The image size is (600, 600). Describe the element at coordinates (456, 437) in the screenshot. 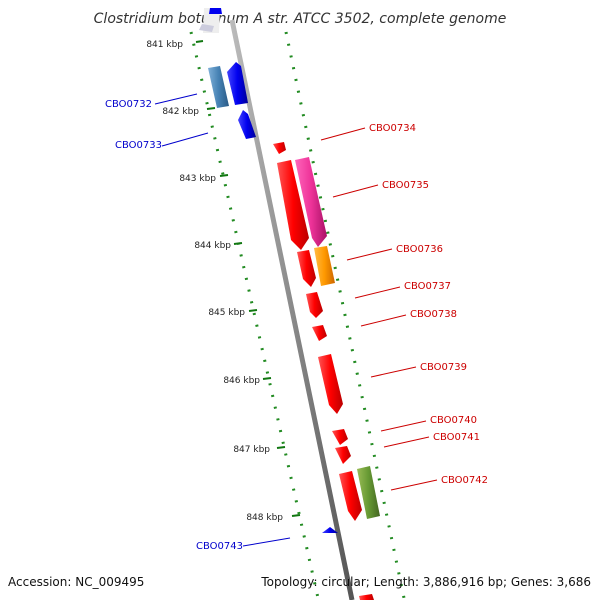

I see `gene-label-cbo0741: CBO0741` at that location.